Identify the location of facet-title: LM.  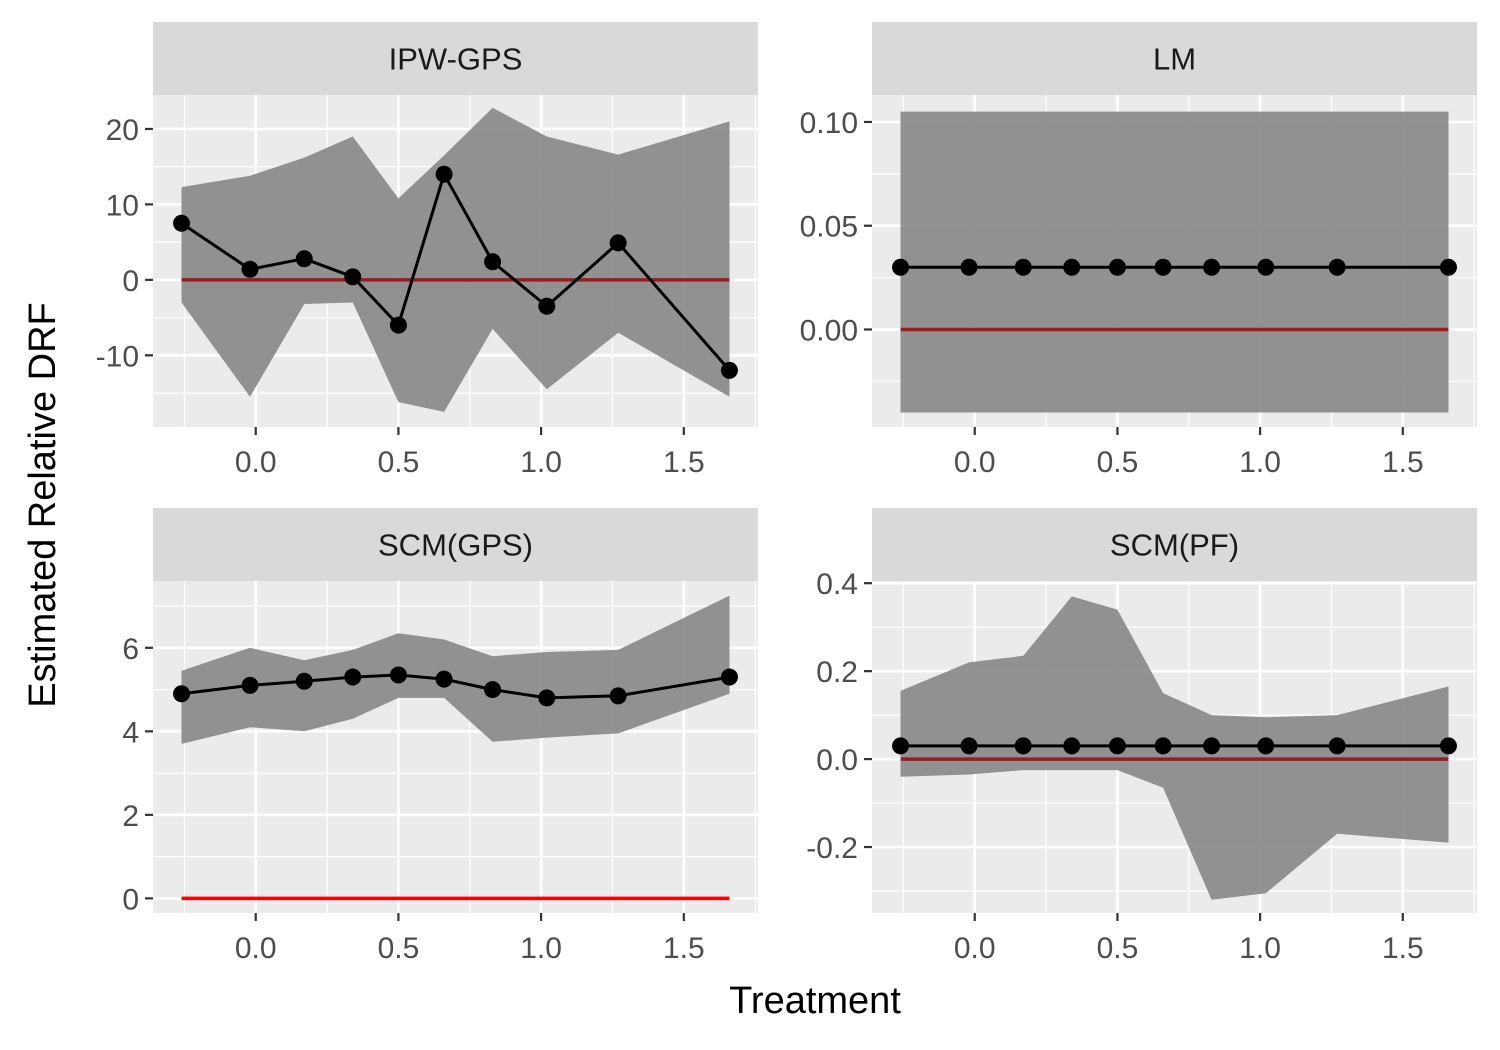
(1174, 59).